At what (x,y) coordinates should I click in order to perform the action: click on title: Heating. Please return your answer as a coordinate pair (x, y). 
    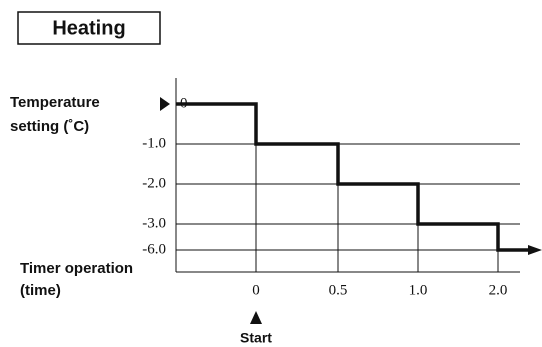
    Looking at the image, I should click on (88, 28).